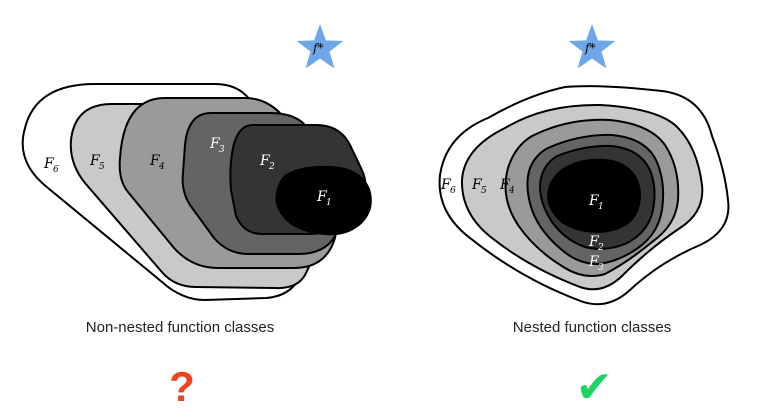 The width and height of the screenshot is (764, 417). I want to click on left-label-f2: F 2, so click(267, 162).